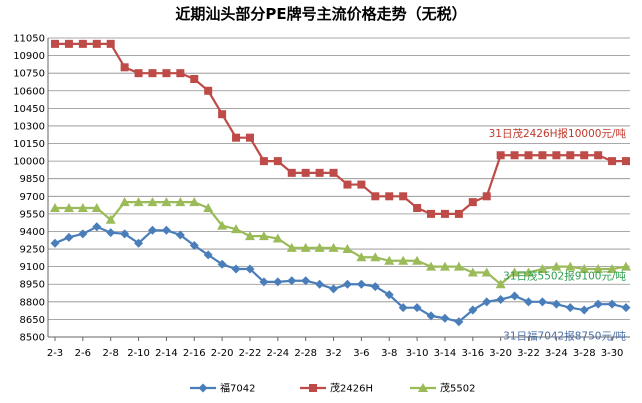  What do you see at coordinates (570, 308) in the screenshot?
I see `point-福7042-37` at bounding box center [570, 308].